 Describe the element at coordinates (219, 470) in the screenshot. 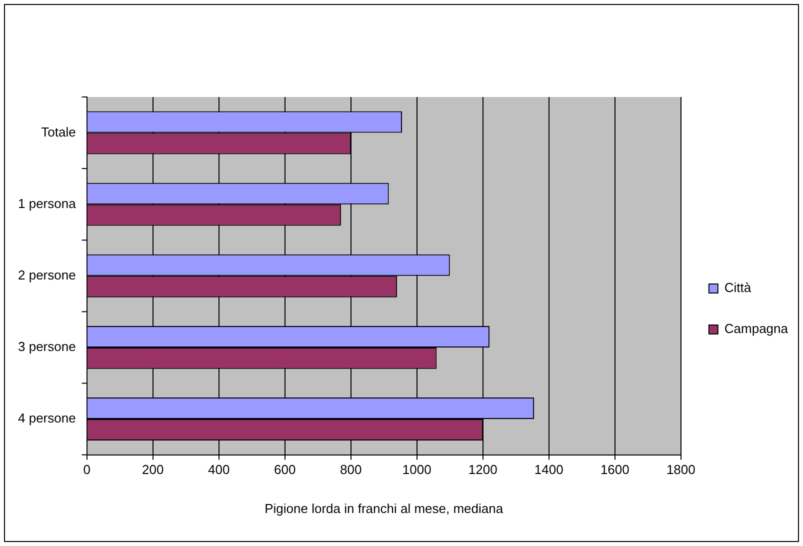

I see `x-tick-label: 400` at that location.